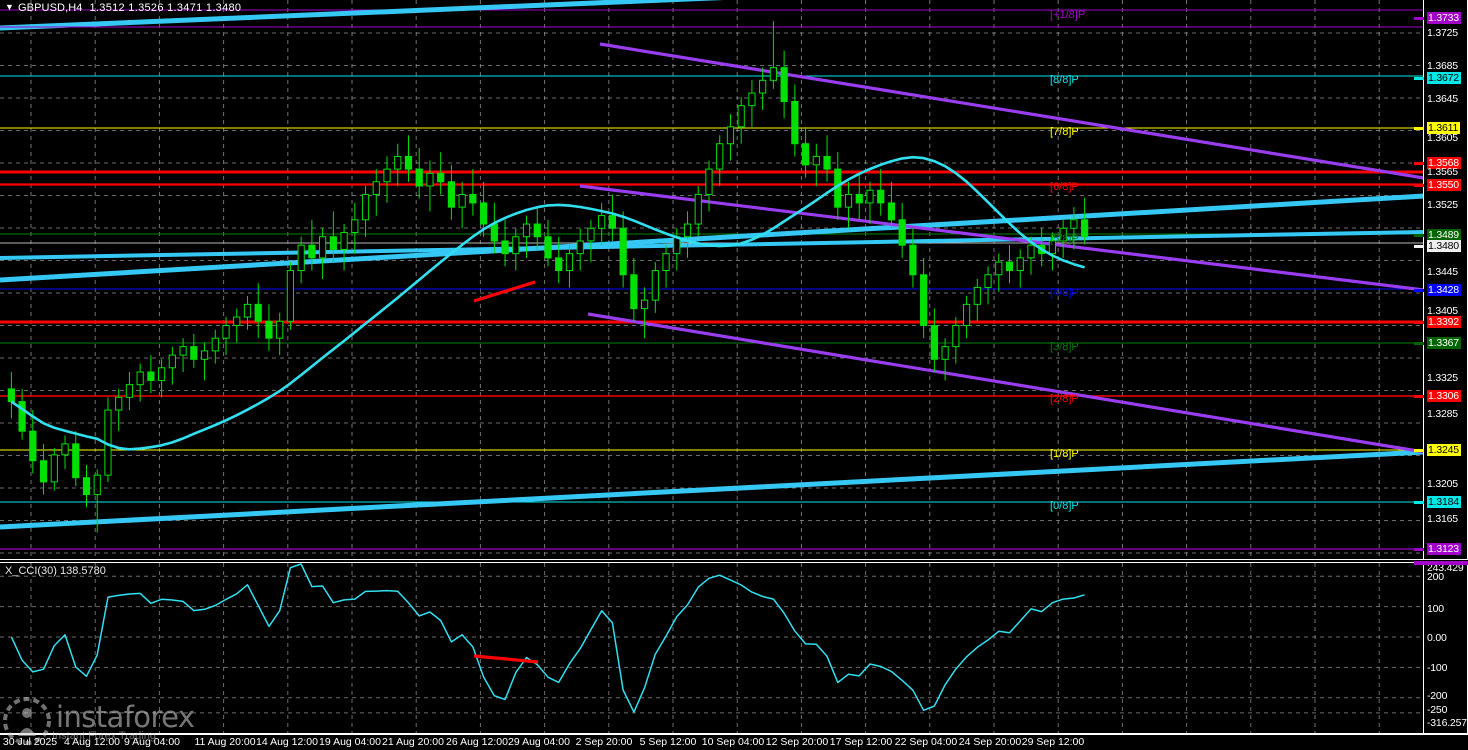 This screenshot has height=750, width=1468. What do you see at coordinates (1444, 18) in the screenshot?
I see `price-tick-1.3733: 1.3733` at bounding box center [1444, 18].